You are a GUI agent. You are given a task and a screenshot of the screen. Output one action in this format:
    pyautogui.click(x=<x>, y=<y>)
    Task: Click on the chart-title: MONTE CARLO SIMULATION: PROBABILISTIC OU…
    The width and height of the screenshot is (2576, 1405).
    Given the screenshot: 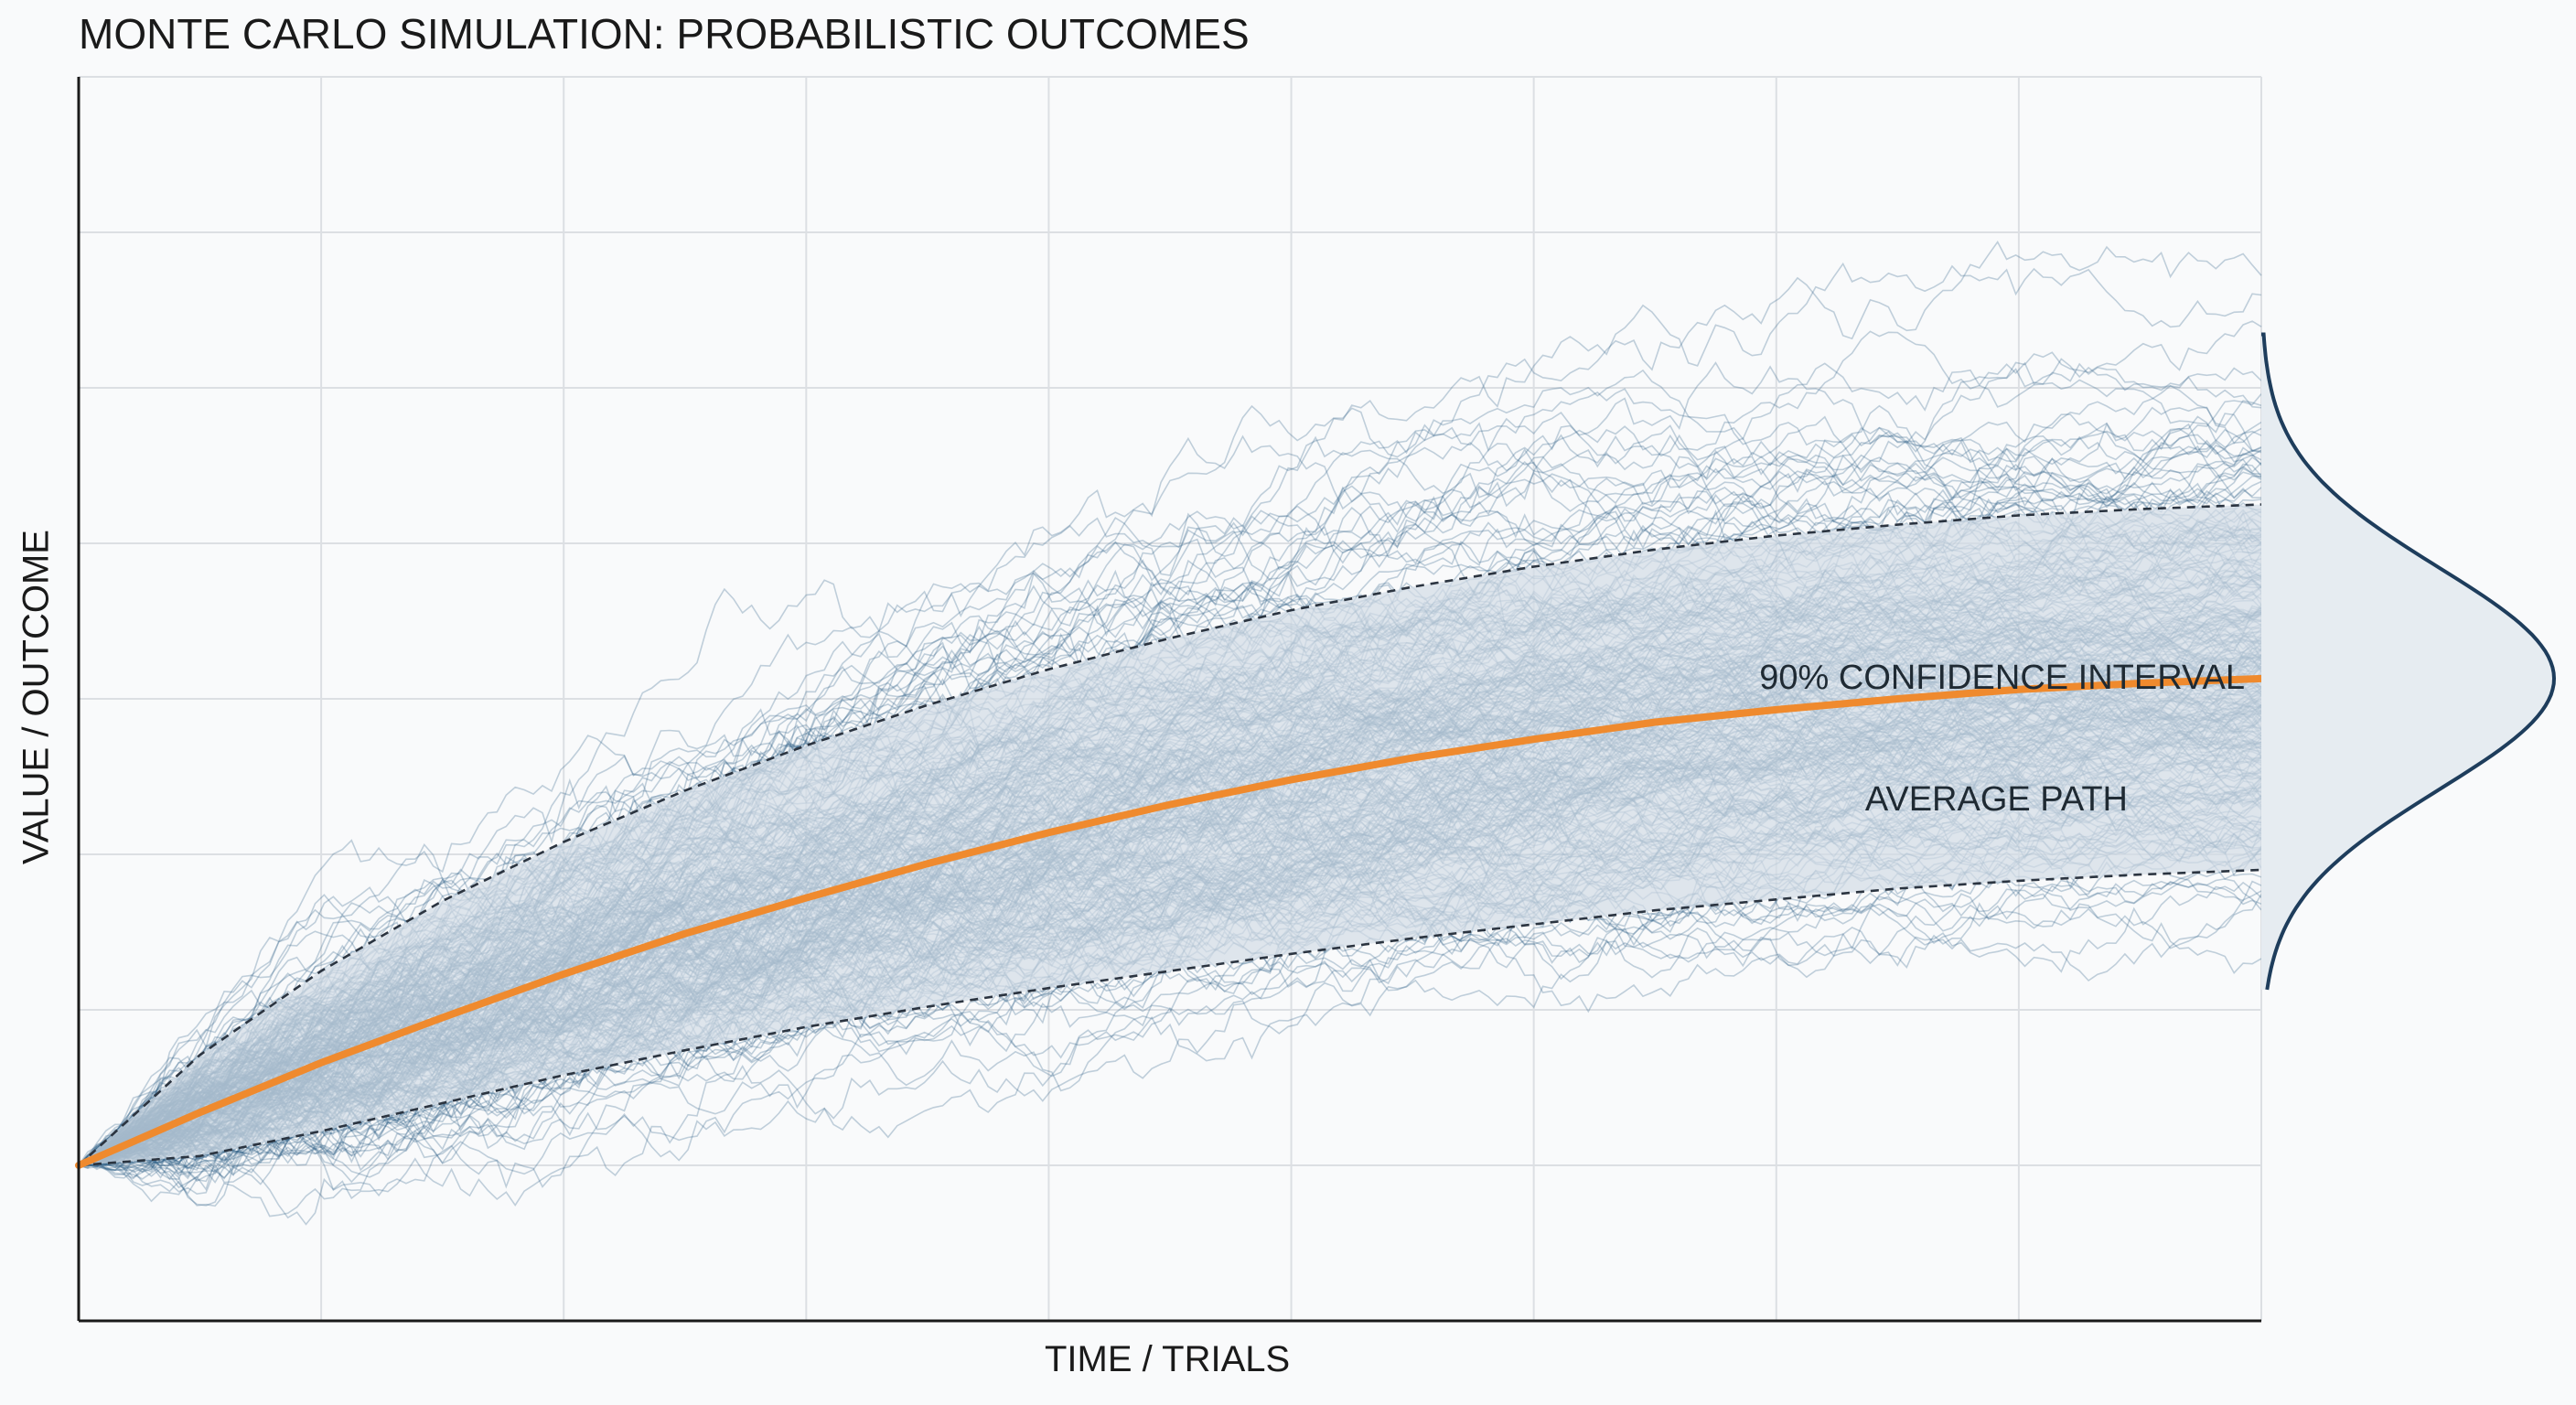 What is the action you would take?
    pyautogui.click(x=664, y=34)
    